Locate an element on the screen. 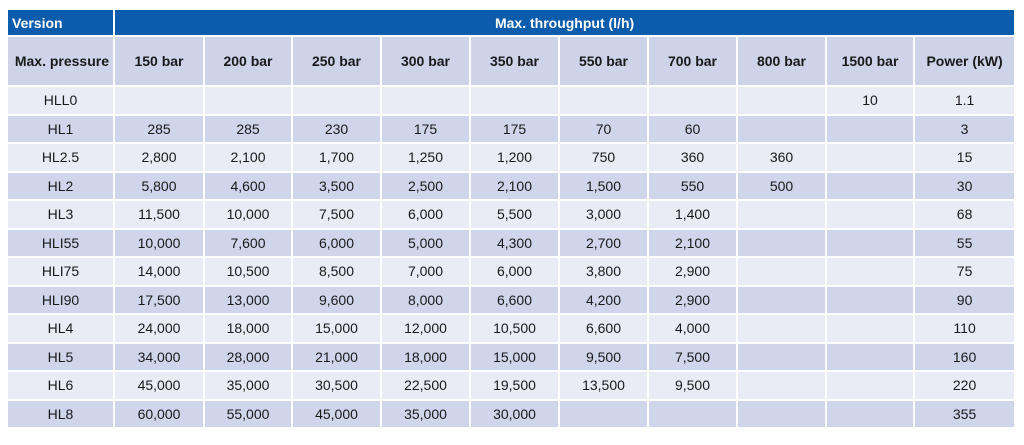 This screenshot has width=1024, height=445. data-row: HLL0 10 1.1 is located at coordinates (512, 101).